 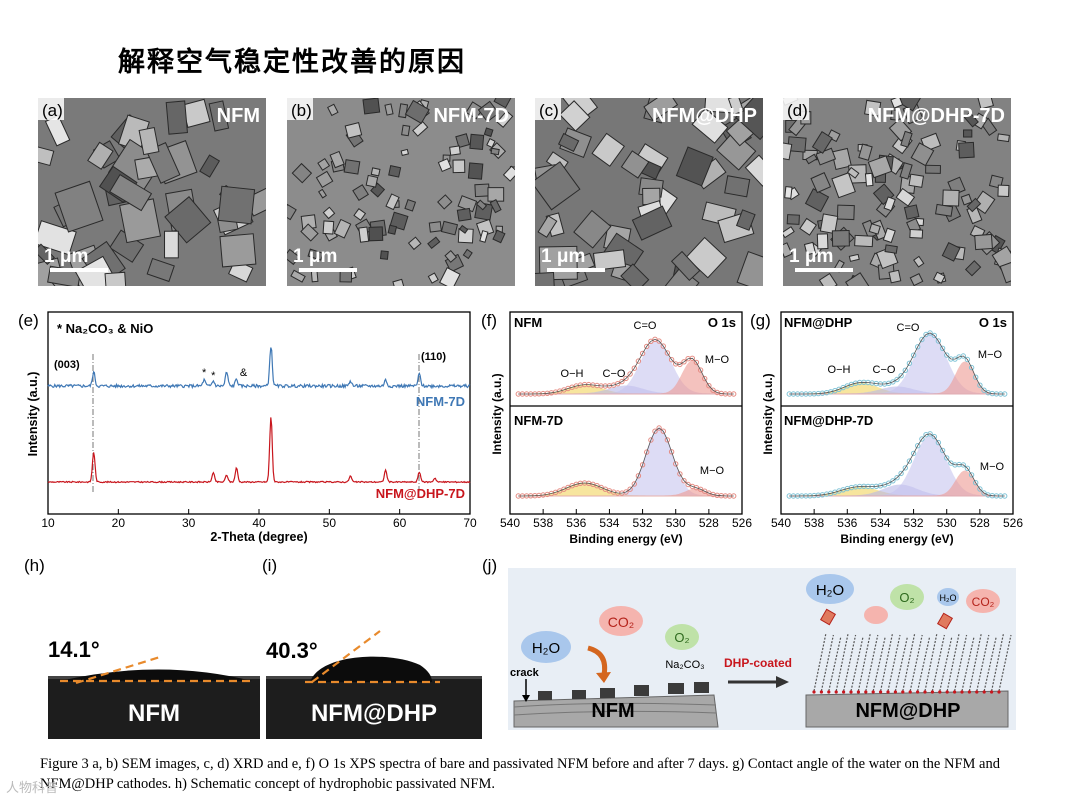 I want to click on xps-g-frame, so click(x=897, y=413).